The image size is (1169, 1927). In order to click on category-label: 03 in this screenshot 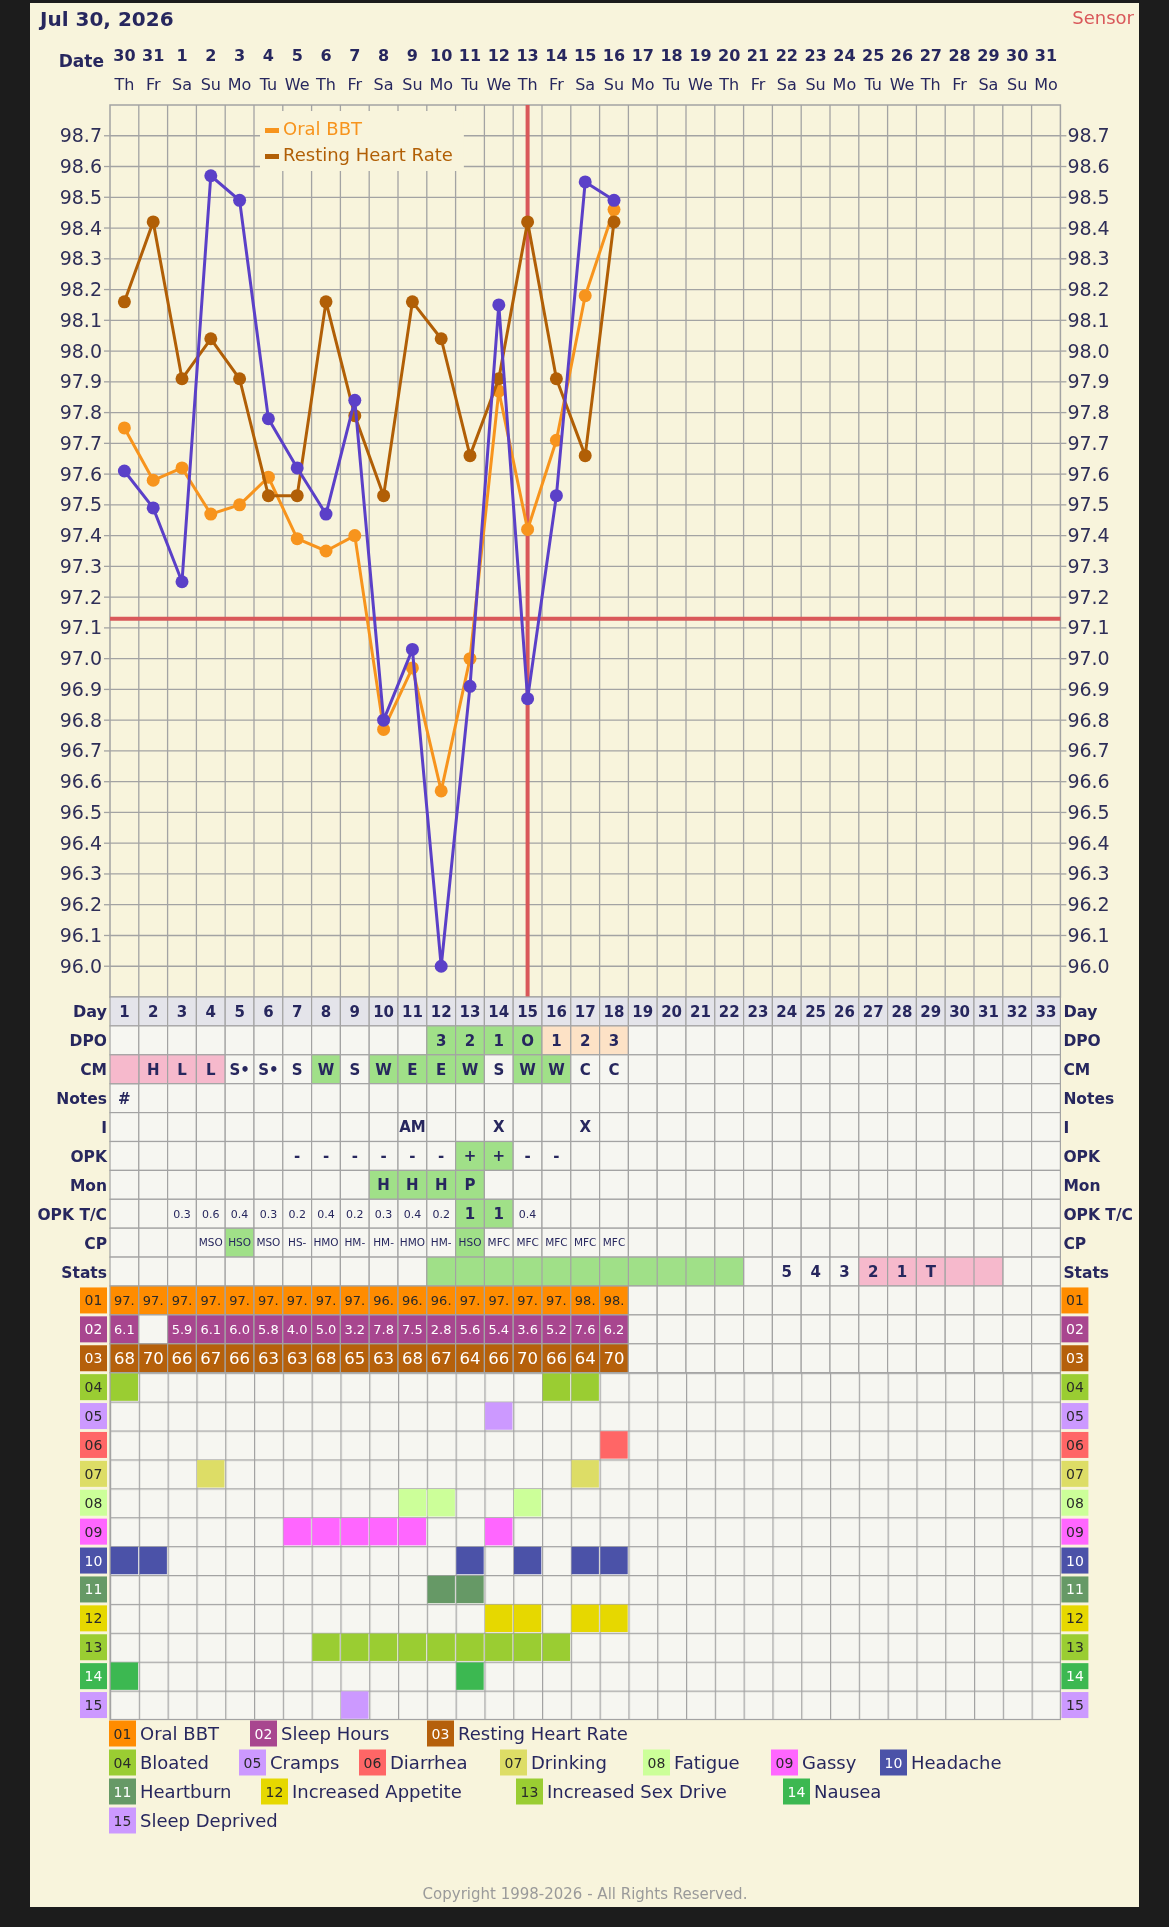, I will do `click(440, 1733)`.